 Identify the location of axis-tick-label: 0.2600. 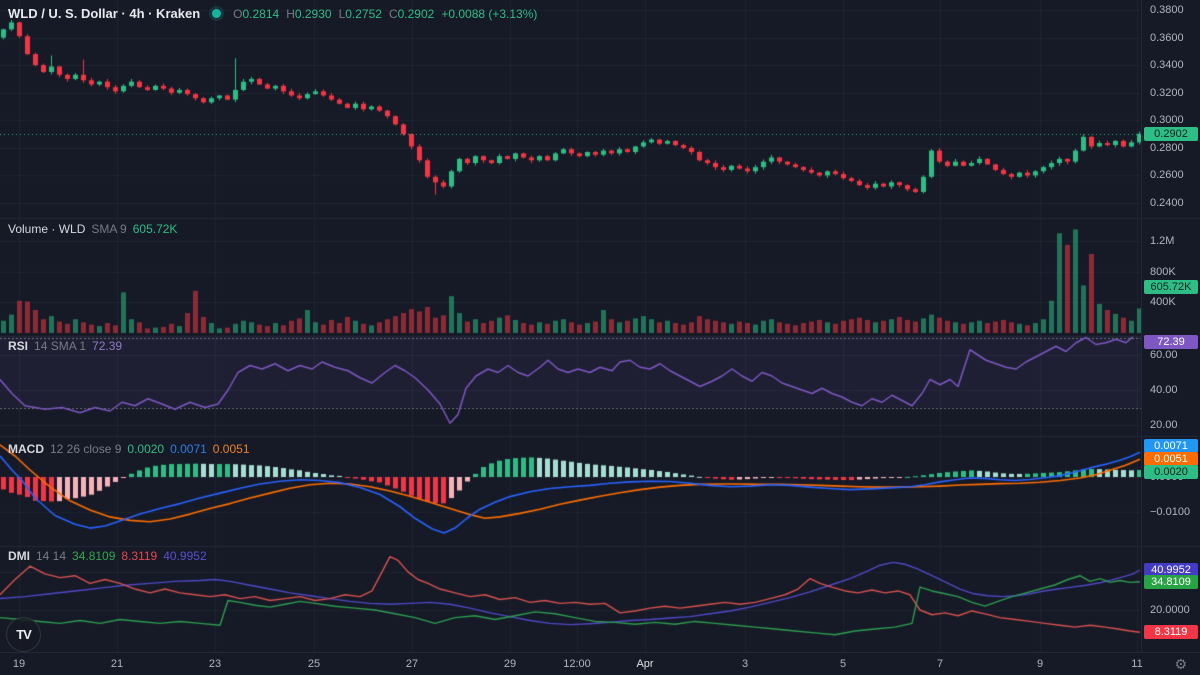
(1167, 175).